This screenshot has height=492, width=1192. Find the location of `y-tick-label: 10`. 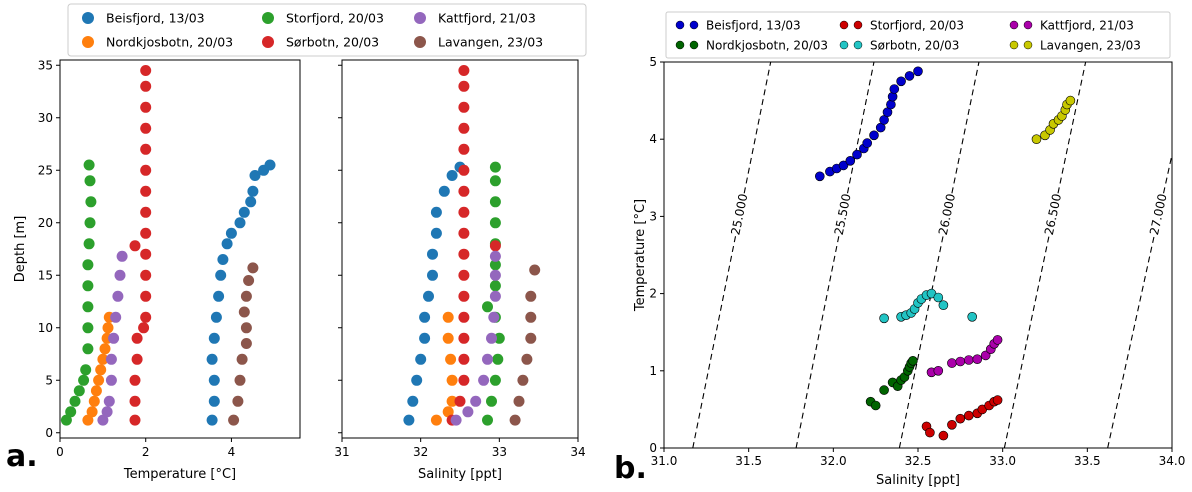

y-tick-label: 10 is located at coordinates (45, 328).